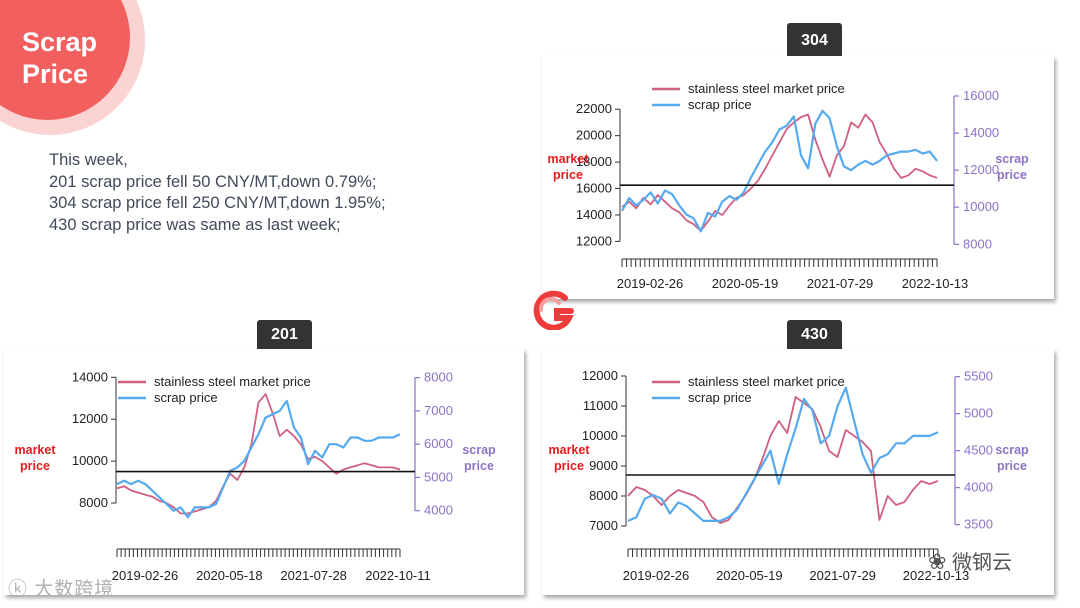 This screenshot has width=1080, height=608. What do you see at coordinates (55, 74) in the screenshot?
I see `title-line-2: Price` at bounding box center [55, 74].